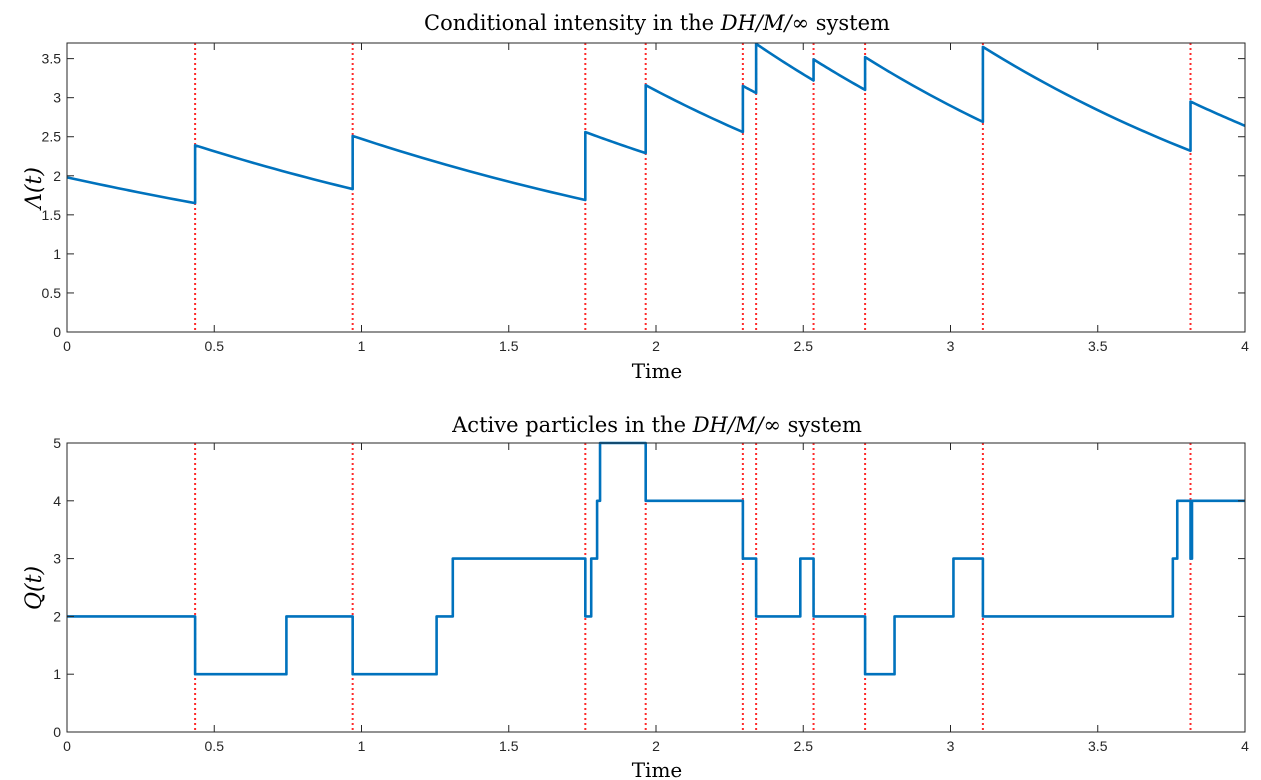 The height and width of the screenshot is (780, 1261). Describe the element at coordinates (951, 746) in the screenshot. I see `particles-x-tick-label: 3` at that location.